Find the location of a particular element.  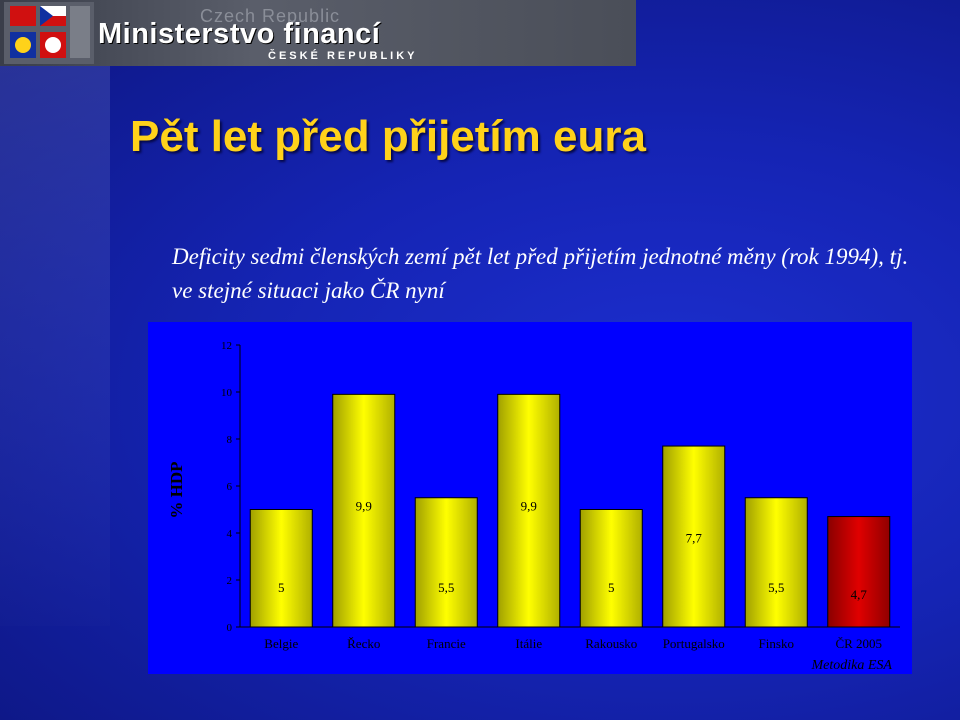

data-label: 7,7 is located at coordinates (694, 537).